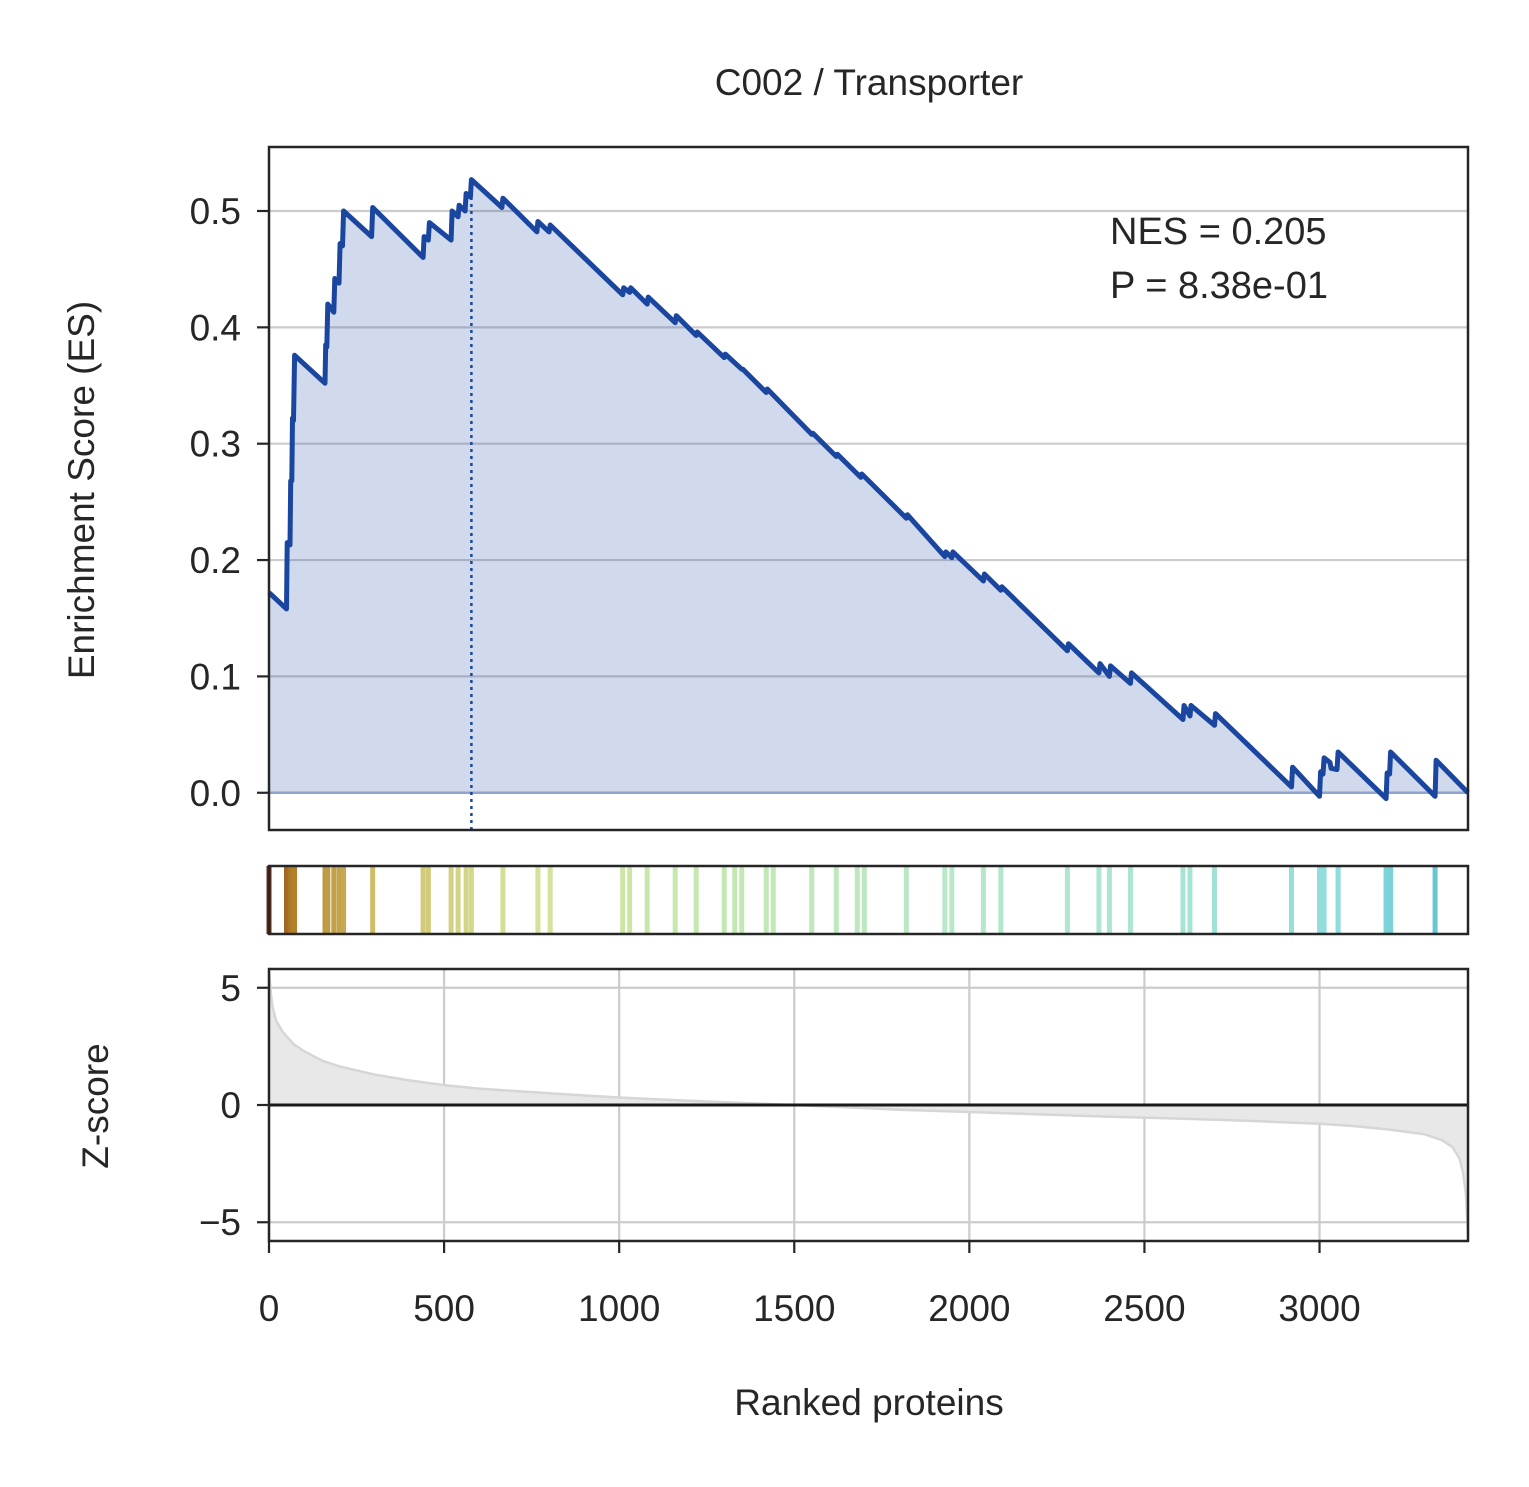 The image size is (1529, 1487). Describe the element at coordinates (215, 444) in the screenshot. I see `es-y-tick-label: 0.3` at that location.